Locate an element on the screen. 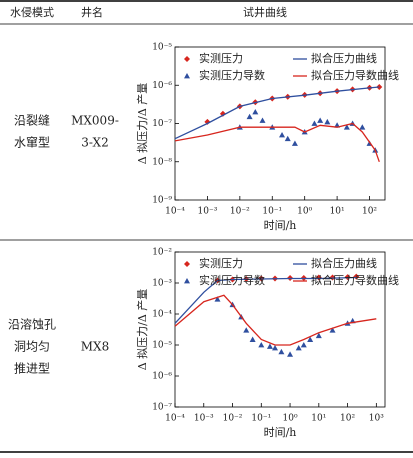  y-tick-label: 10⁻⁹ is located at coordinates (162, 201).